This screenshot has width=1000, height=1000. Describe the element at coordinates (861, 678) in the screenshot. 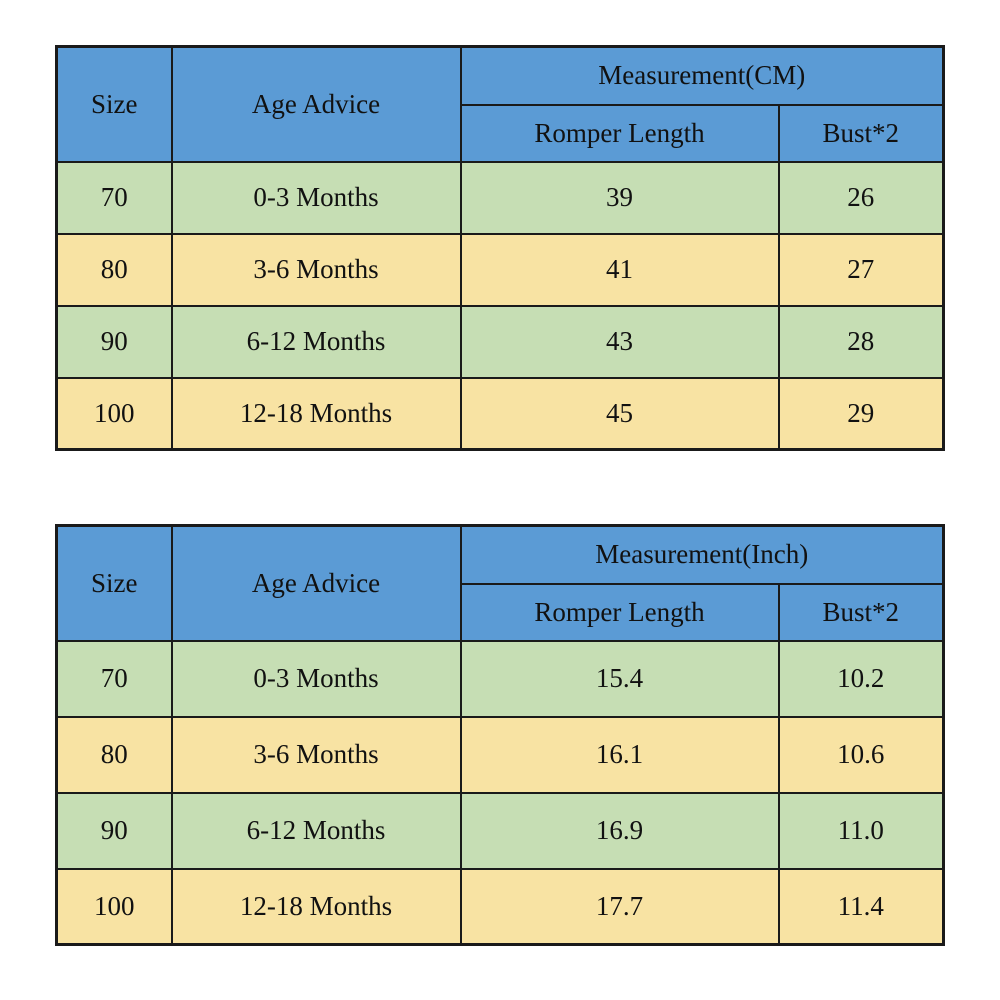

I see `bust-cell: 10.2` at that location.